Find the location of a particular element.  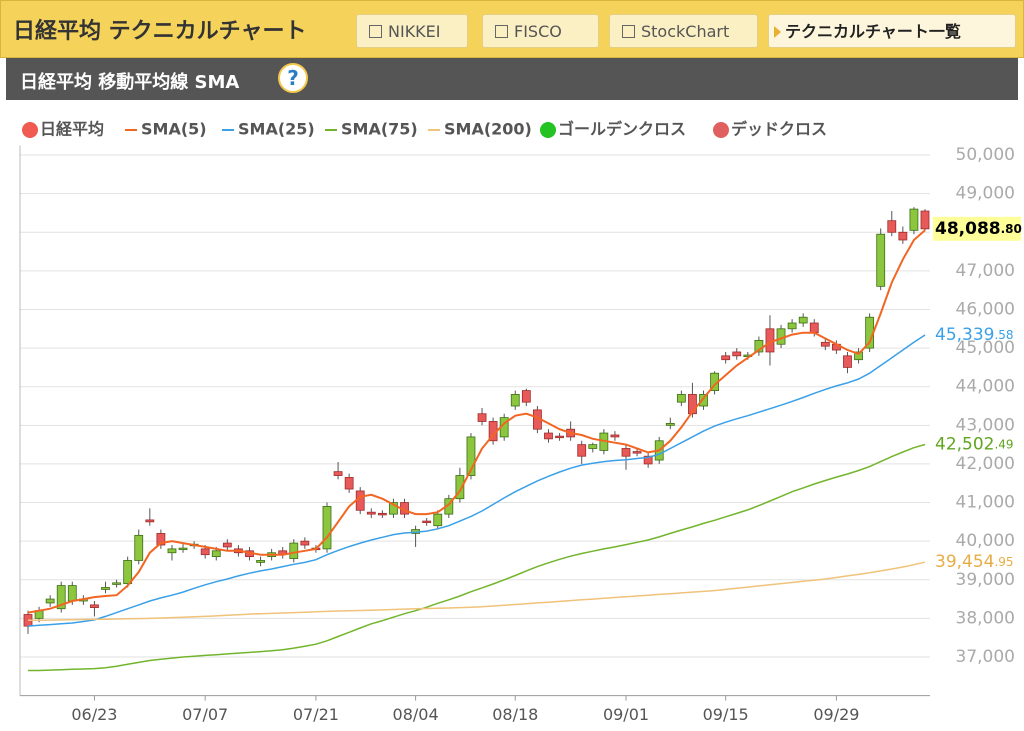

last-value-bg is located at coordinates (977, 228).